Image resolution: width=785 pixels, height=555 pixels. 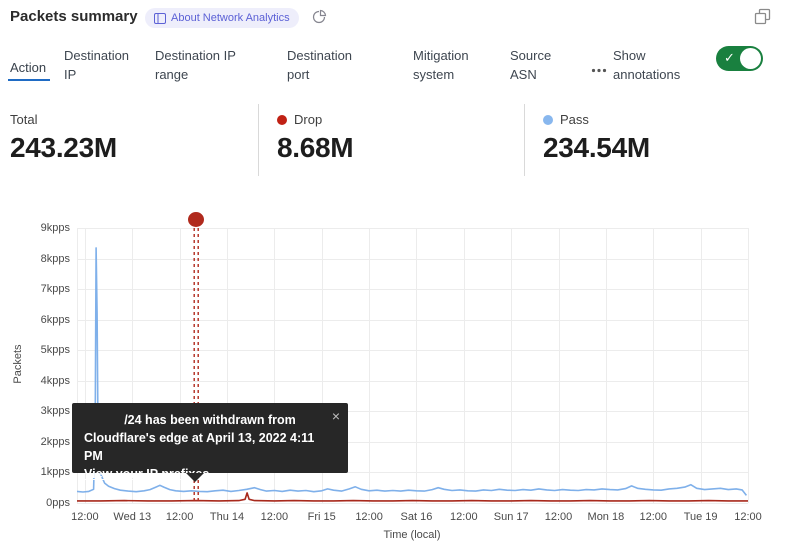 What do you see at coordinates (282, 119) in the screenshot?
I see `drop-legend-dot` at bounding box center [282, 119].